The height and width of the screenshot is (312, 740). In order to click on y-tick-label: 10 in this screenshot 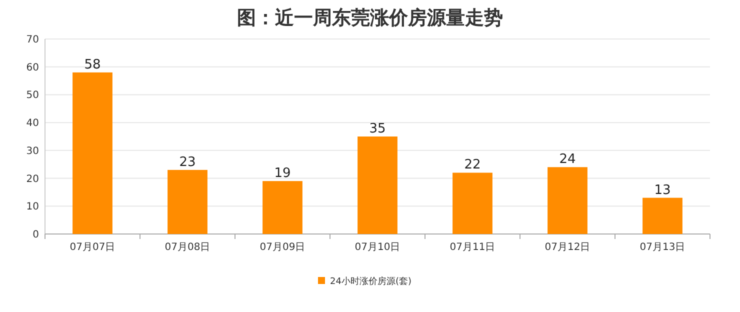, I will do `click(32, 207)`.